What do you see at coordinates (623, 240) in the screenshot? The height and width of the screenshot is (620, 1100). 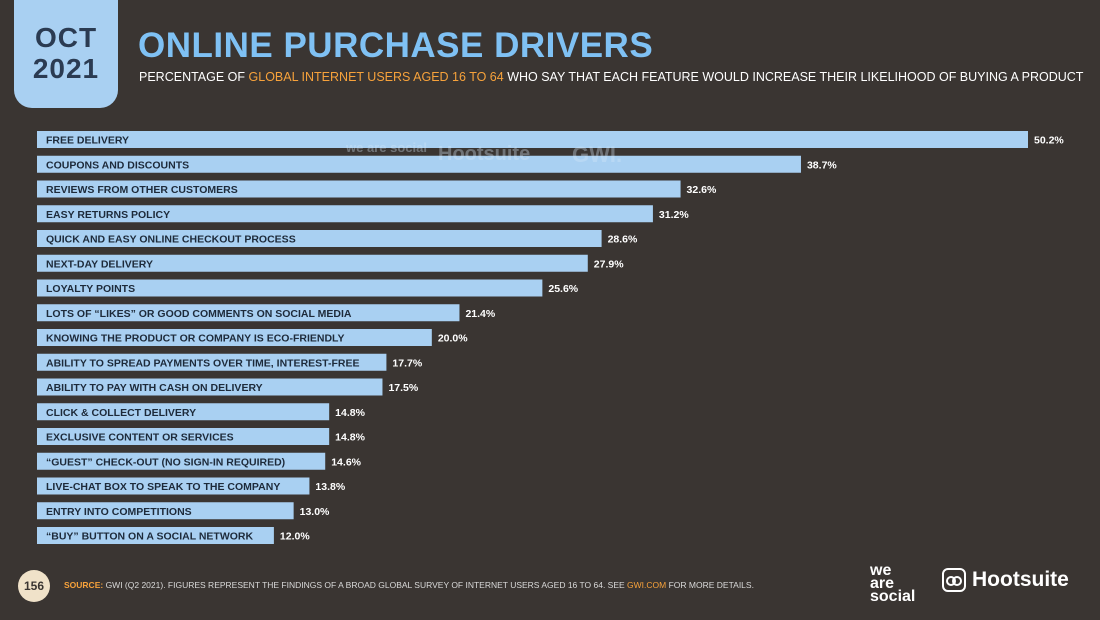 I see `bar-value-label: 28.6%` at bounding box center [623, 240].